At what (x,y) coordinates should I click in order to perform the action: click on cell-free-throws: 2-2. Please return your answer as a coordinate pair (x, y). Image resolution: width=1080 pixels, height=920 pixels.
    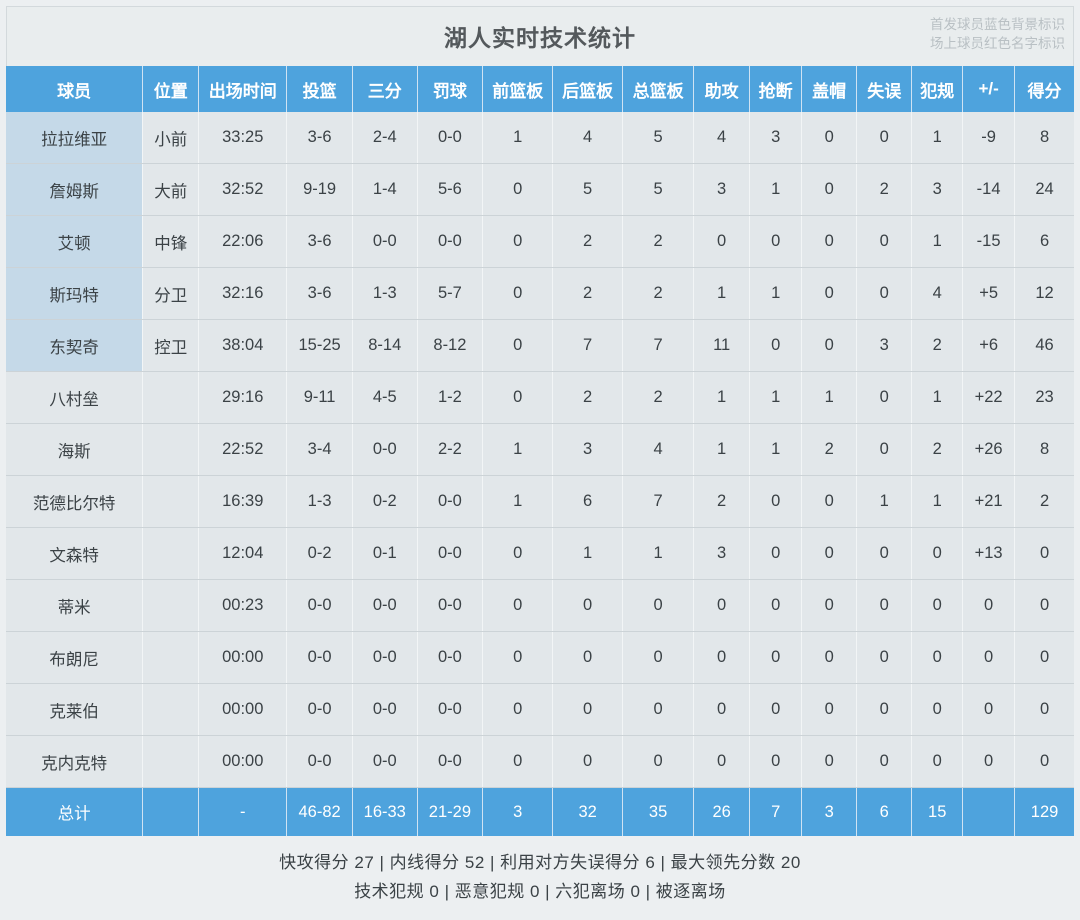
    Looking at the image, I should click on (450, 449).